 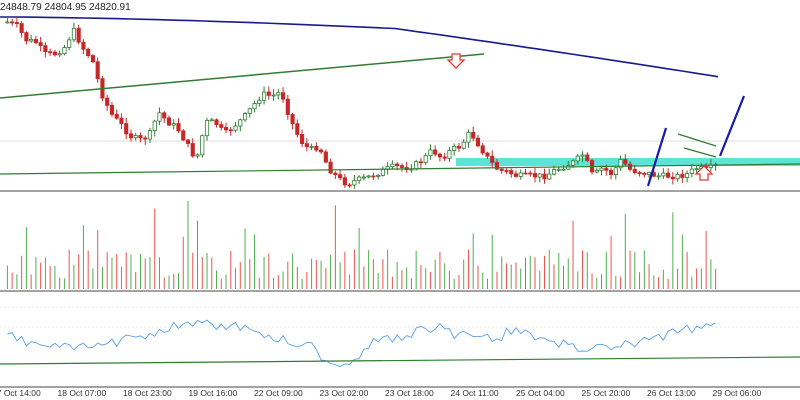 What do you see at coordinates (344, 393) in the screenshot?
I see `x-tick-label: 23 Oct 02:00` at bounding box center [344, 393].